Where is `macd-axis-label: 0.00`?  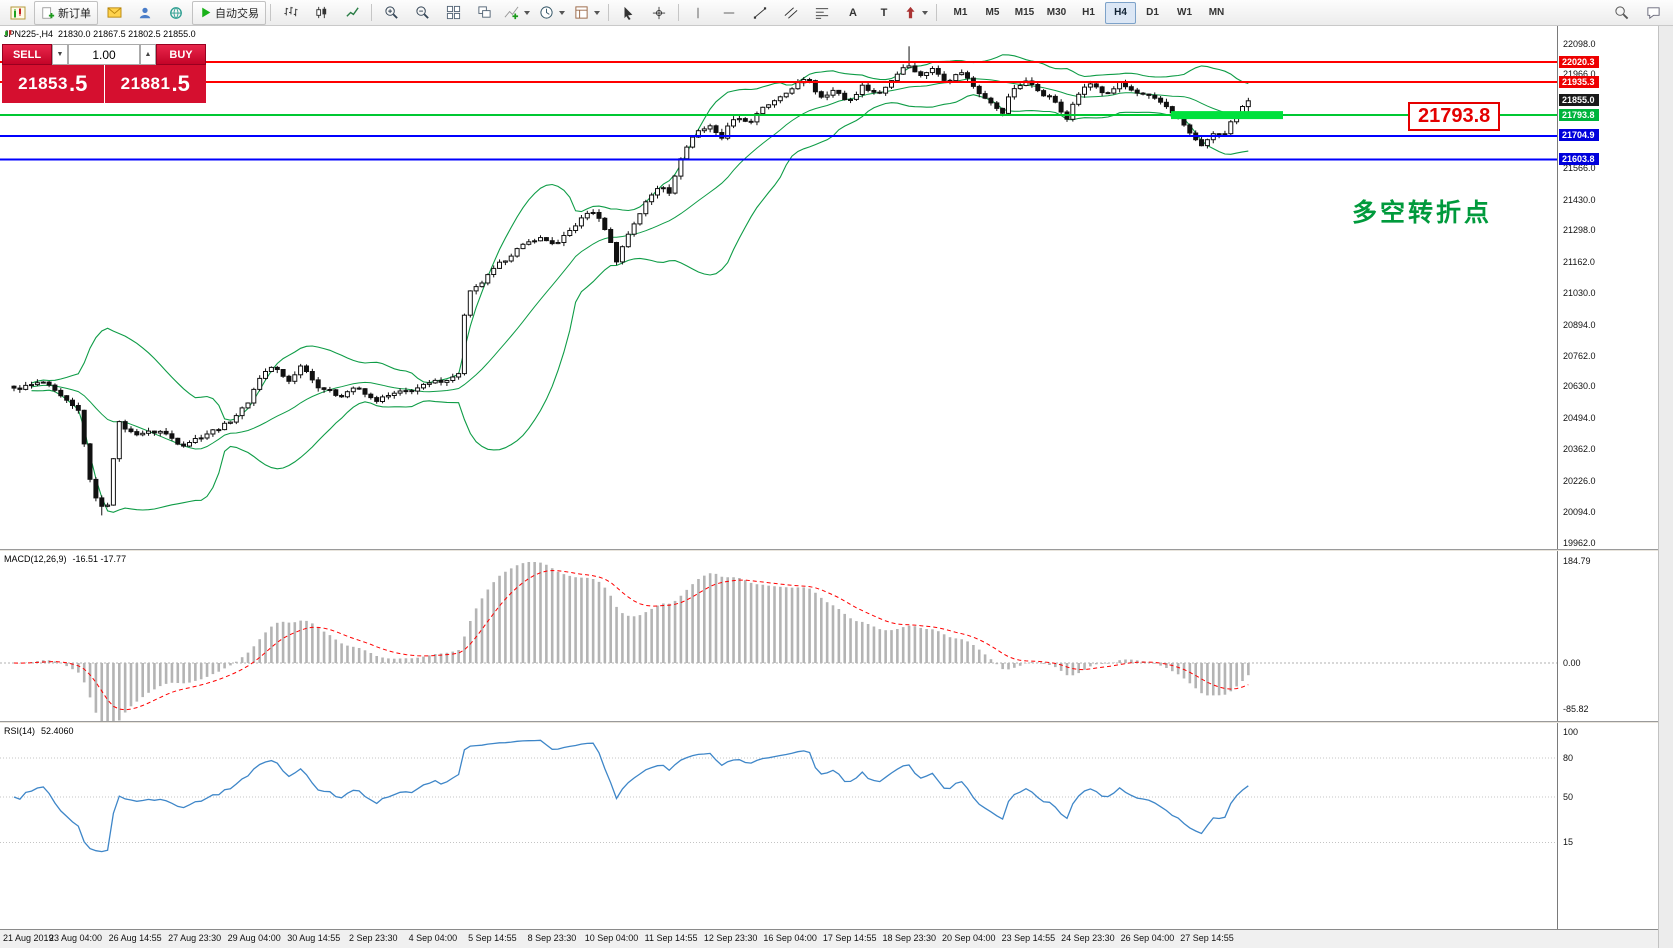 macd-axis-label: 0.00 is located at coordinates (1572, 662).